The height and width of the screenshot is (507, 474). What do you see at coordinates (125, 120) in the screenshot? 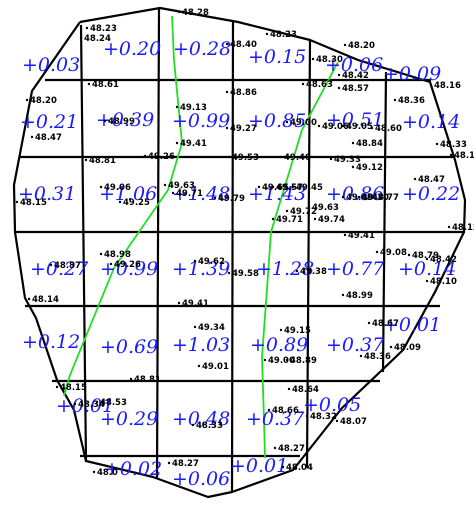
I see `cell-value-c7: +0.39` at bounding box center [125, 120].